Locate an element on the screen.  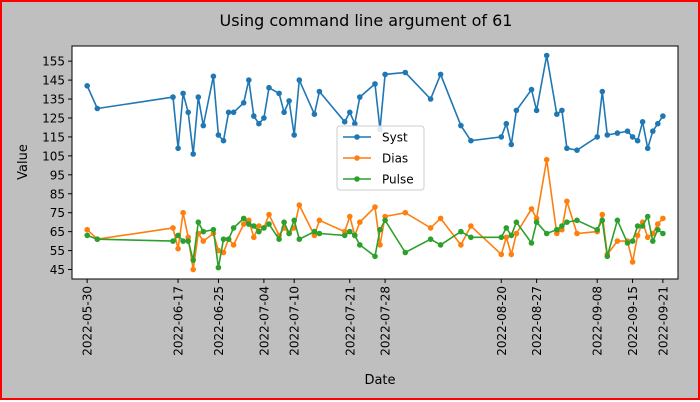
y-tick-label: 85 is located at coordinates (57, 194).